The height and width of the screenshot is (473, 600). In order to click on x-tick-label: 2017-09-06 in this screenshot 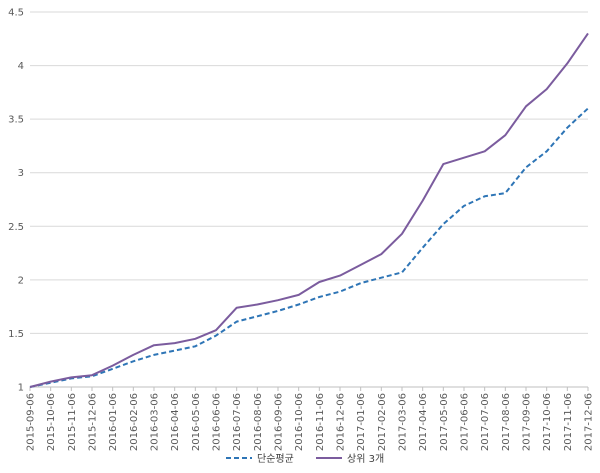, I will do `click(527, 422)`.